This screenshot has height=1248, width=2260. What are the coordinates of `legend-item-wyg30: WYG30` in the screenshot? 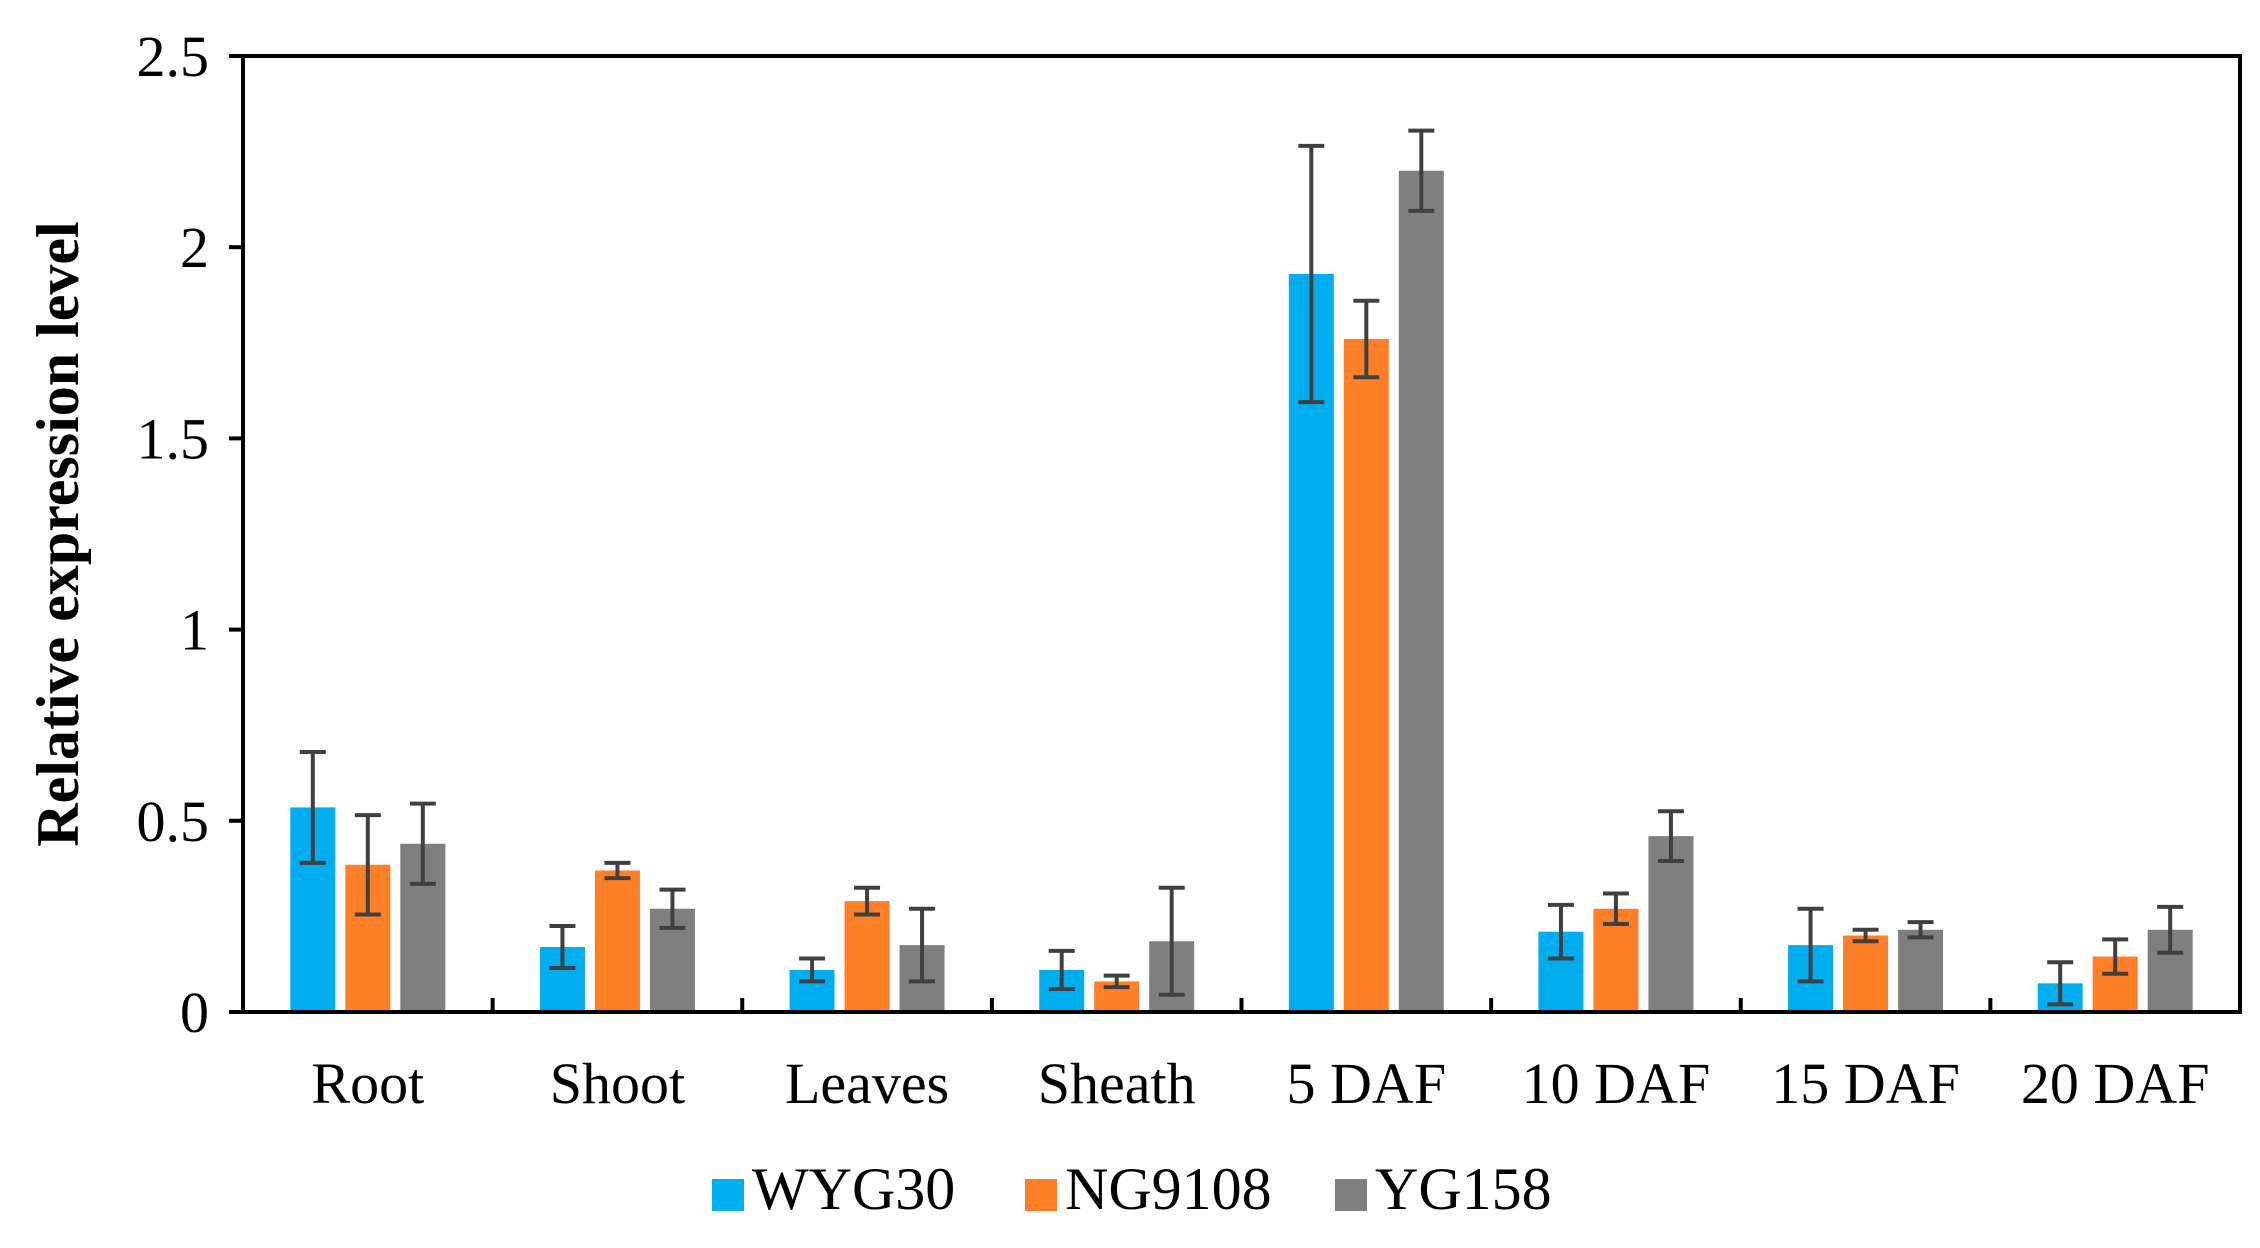 It's located at (833, 1189).